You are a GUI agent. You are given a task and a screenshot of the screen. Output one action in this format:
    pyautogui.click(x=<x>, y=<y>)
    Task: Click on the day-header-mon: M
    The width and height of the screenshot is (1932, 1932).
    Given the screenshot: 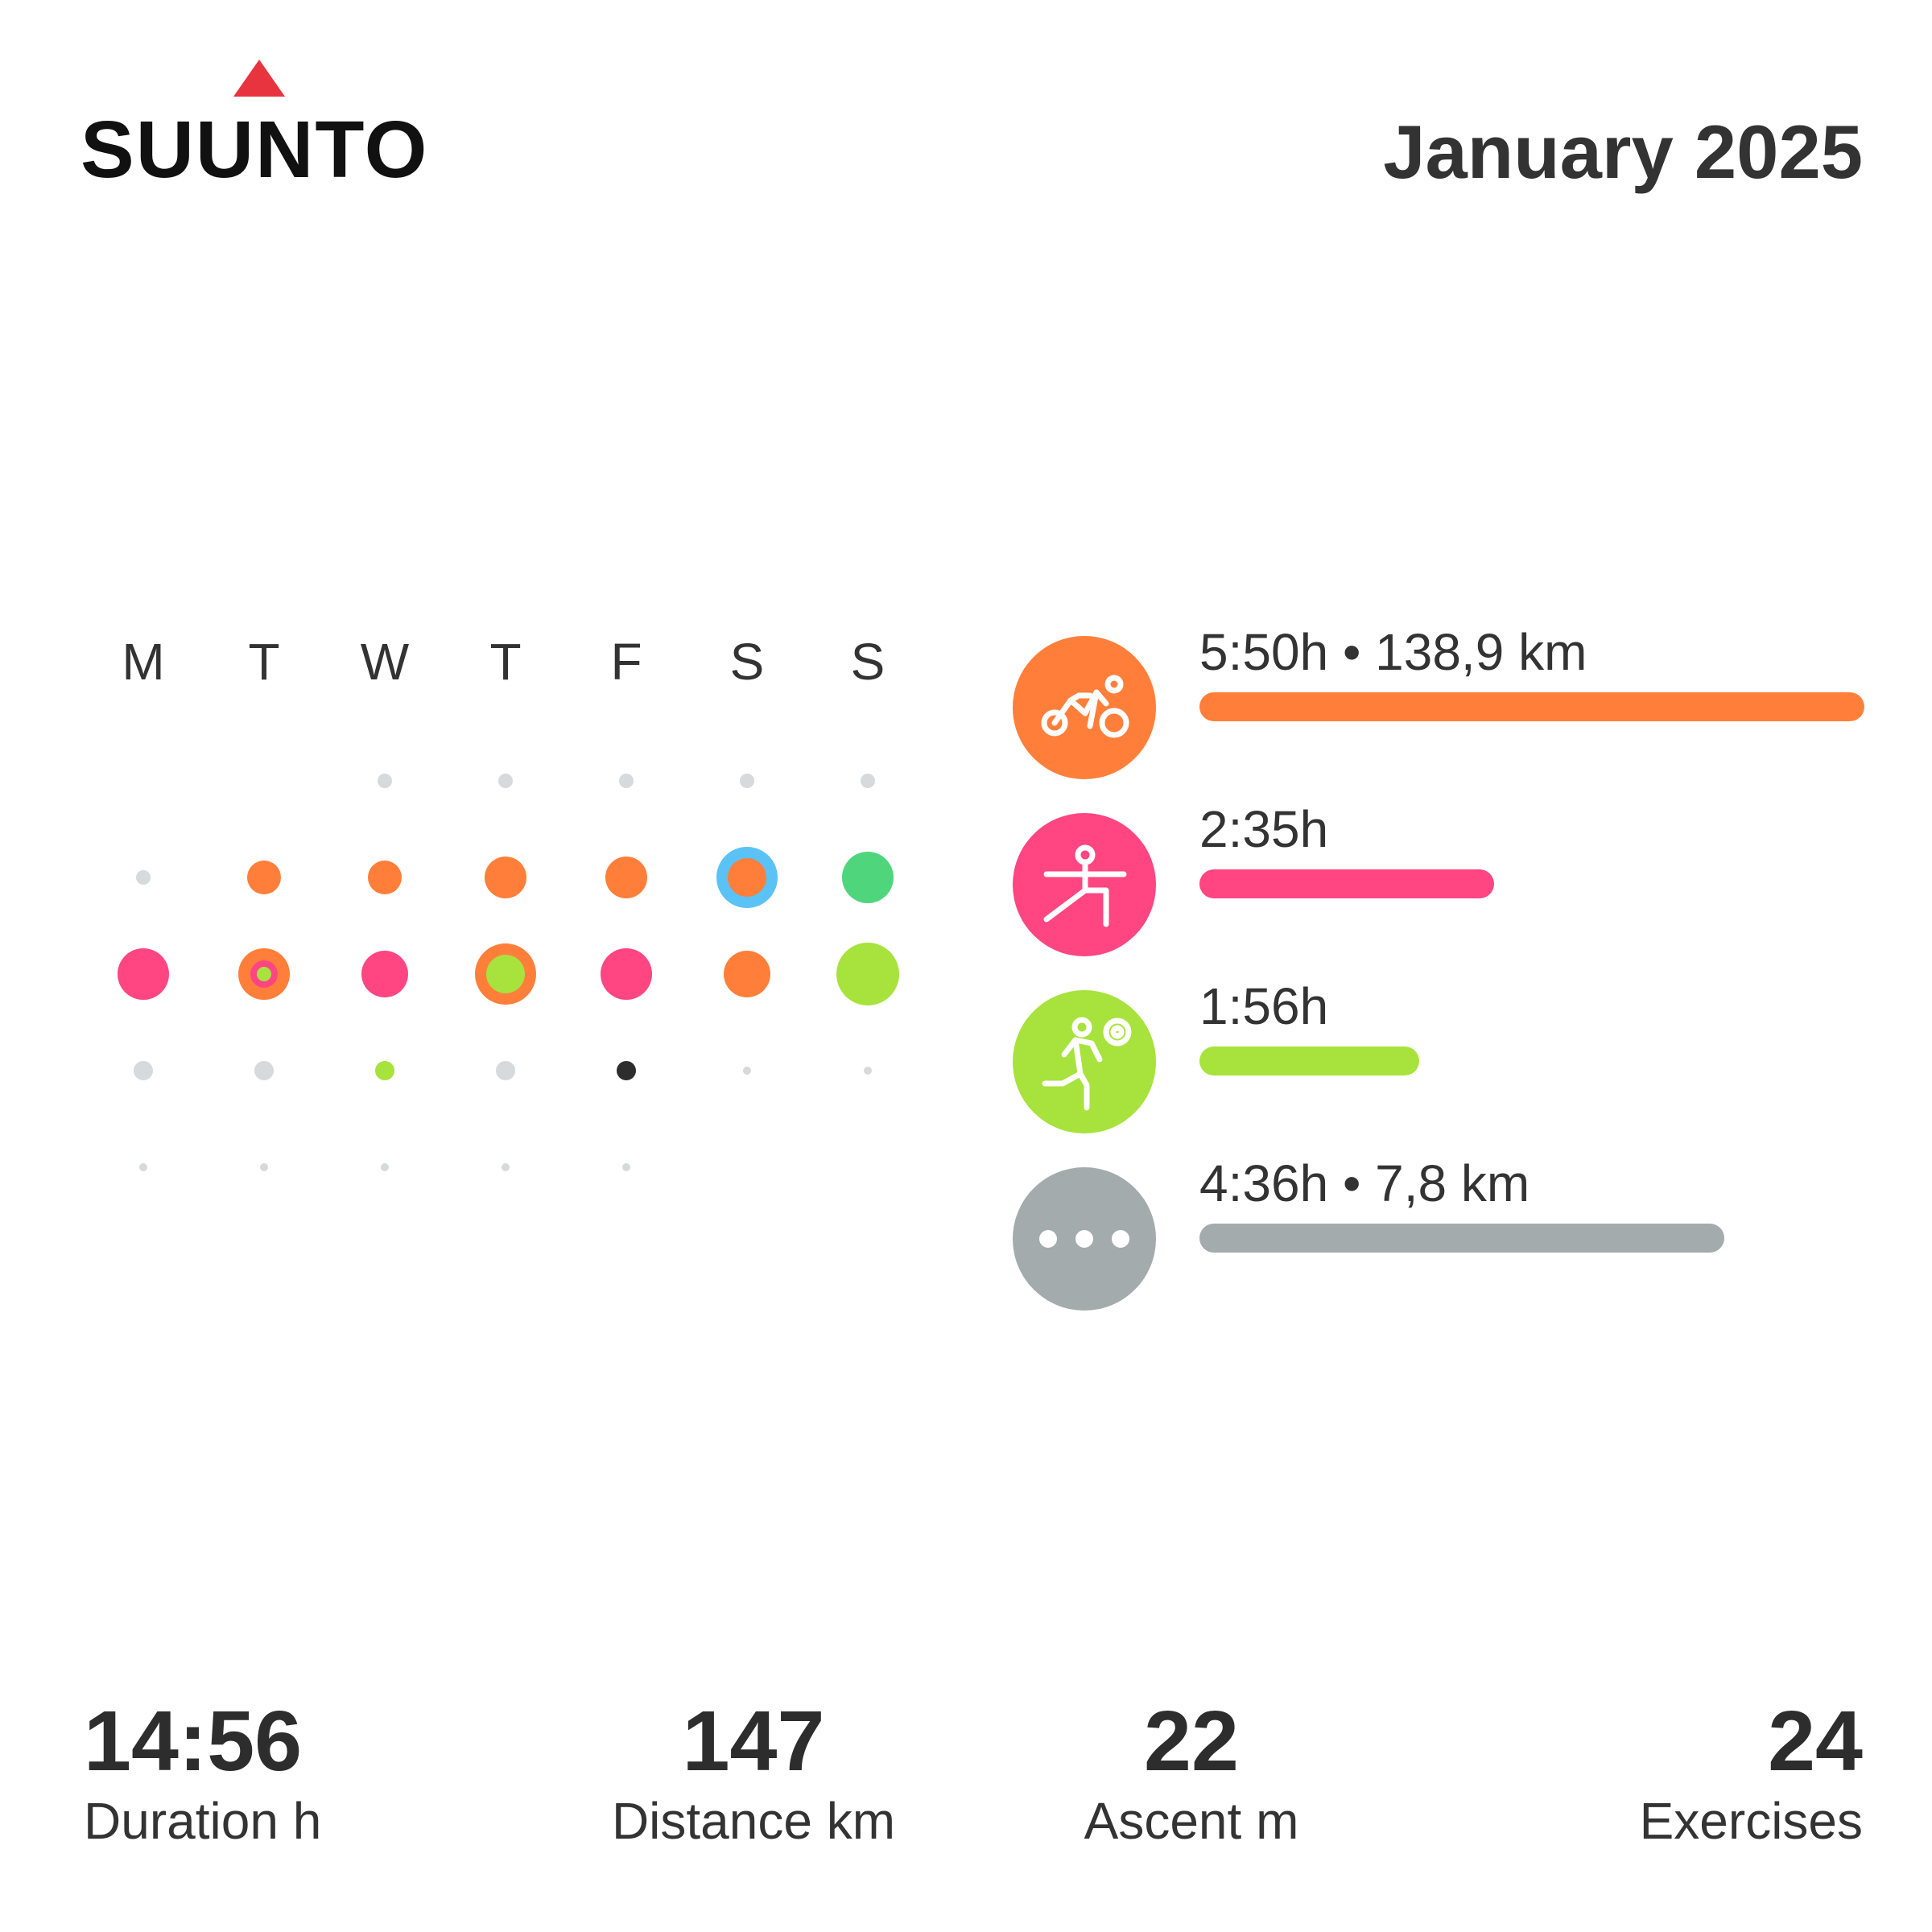 What is the action you would take?
    pyautogui.click(x=143, y=662)
    